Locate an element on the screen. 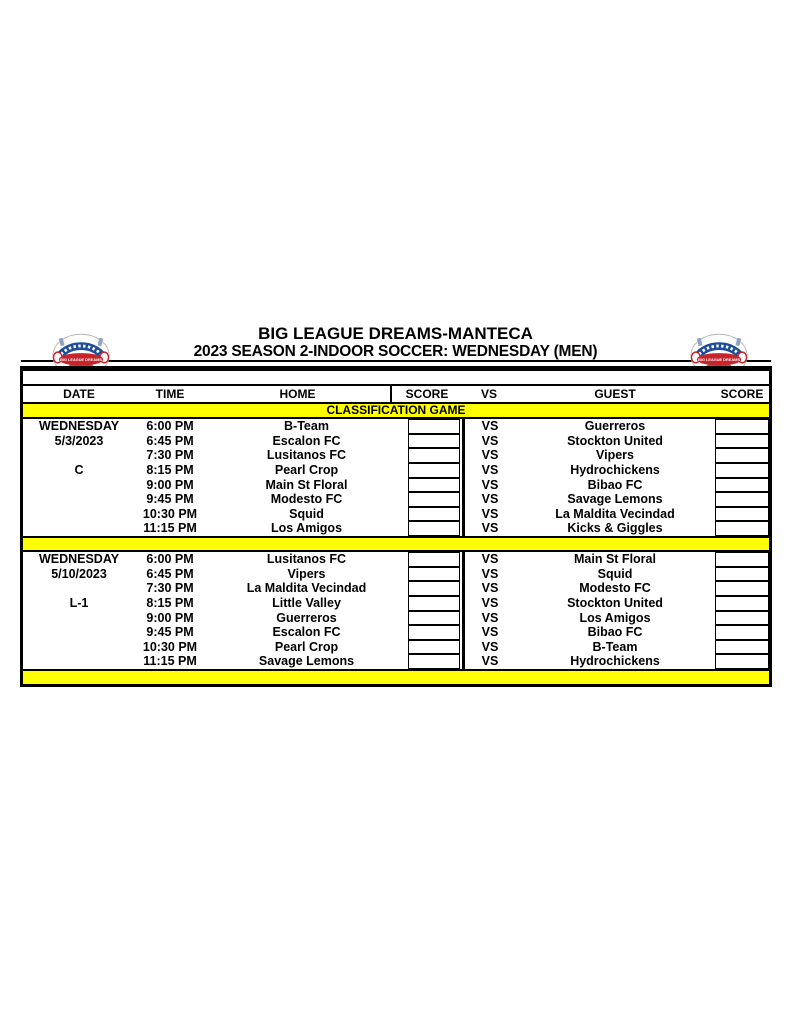  time-cell: 11:15 PM is located at coordinates (170, 661).